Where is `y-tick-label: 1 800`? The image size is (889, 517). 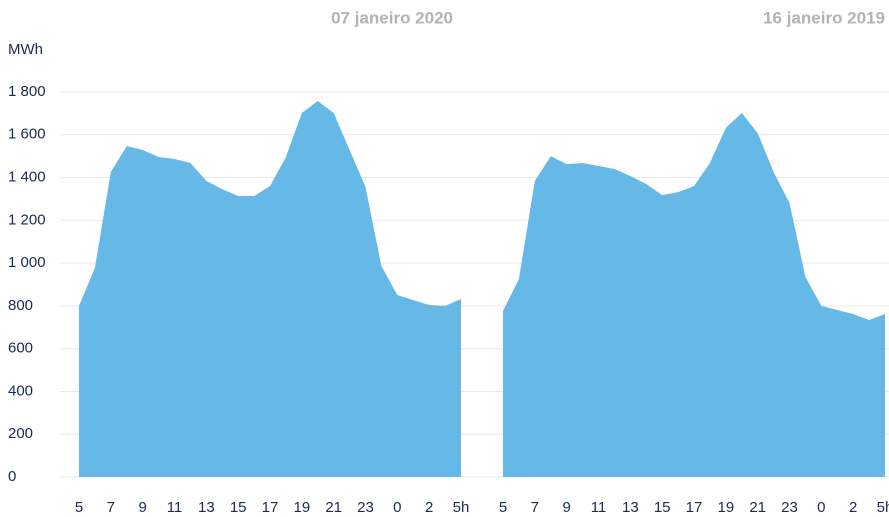 y-tick-label: 1 800 is located at coordinates (27, 91).